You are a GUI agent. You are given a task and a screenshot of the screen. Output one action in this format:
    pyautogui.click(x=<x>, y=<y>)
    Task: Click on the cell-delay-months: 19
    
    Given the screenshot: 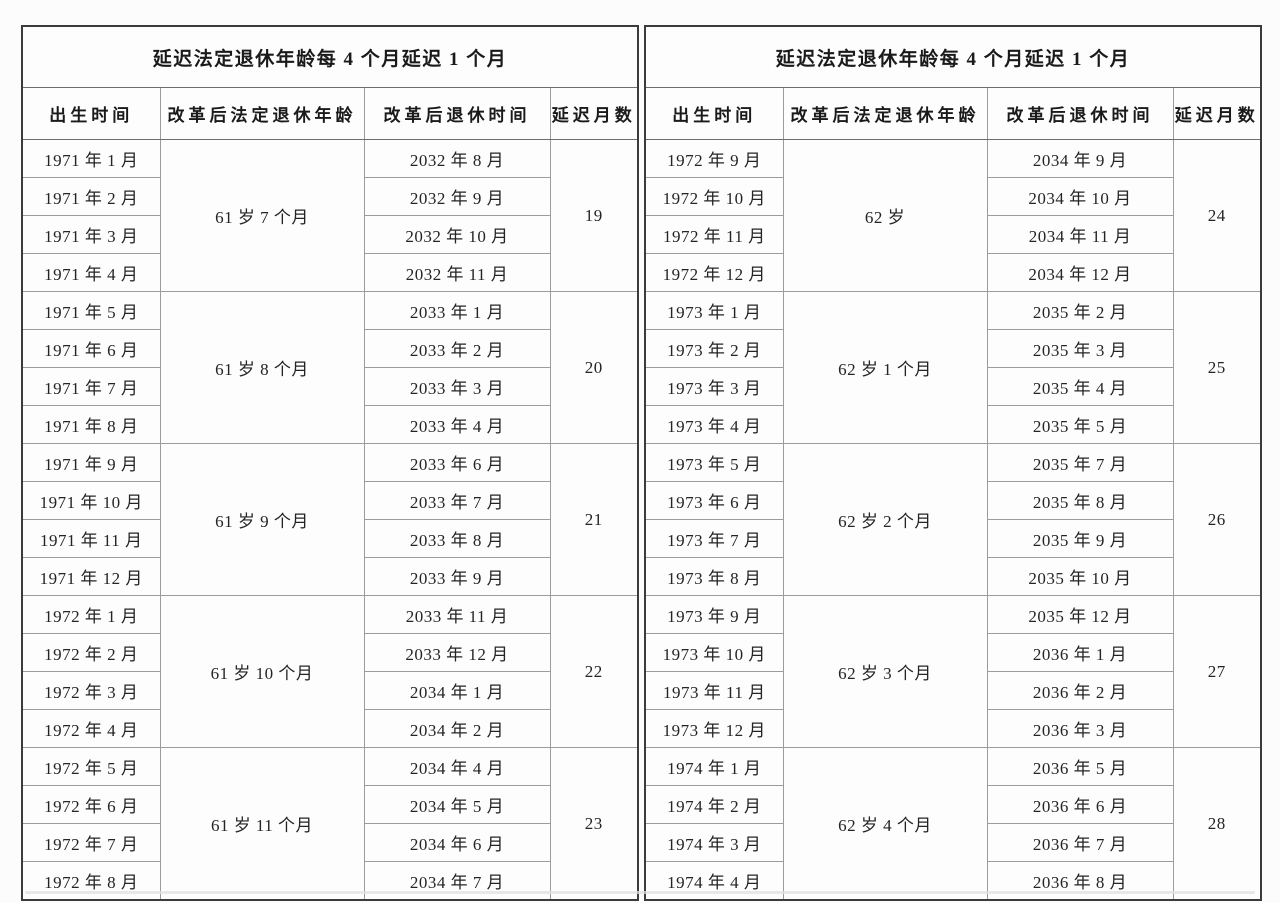 What is the action you would take?
    pyautogui.click(x=594, y=215)
    